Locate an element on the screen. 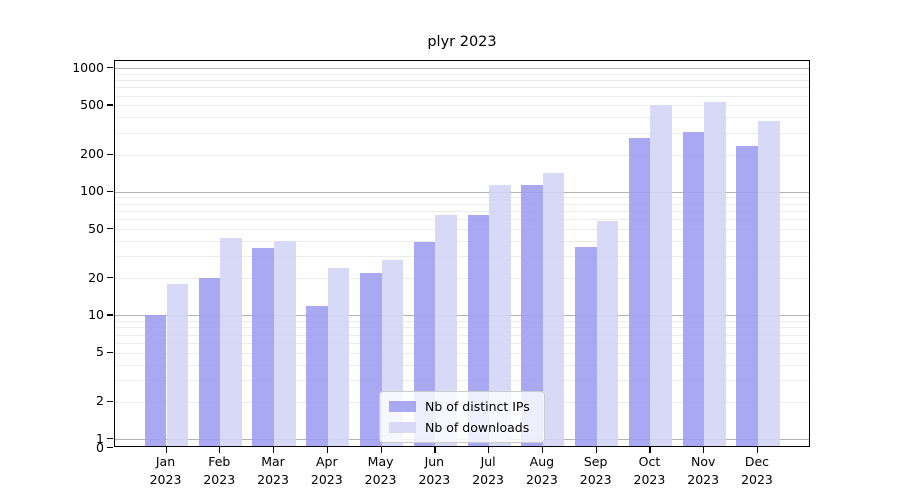 The image size is (900, 500). chart-title: plyr 2023 is located at coordinates (462, 42).